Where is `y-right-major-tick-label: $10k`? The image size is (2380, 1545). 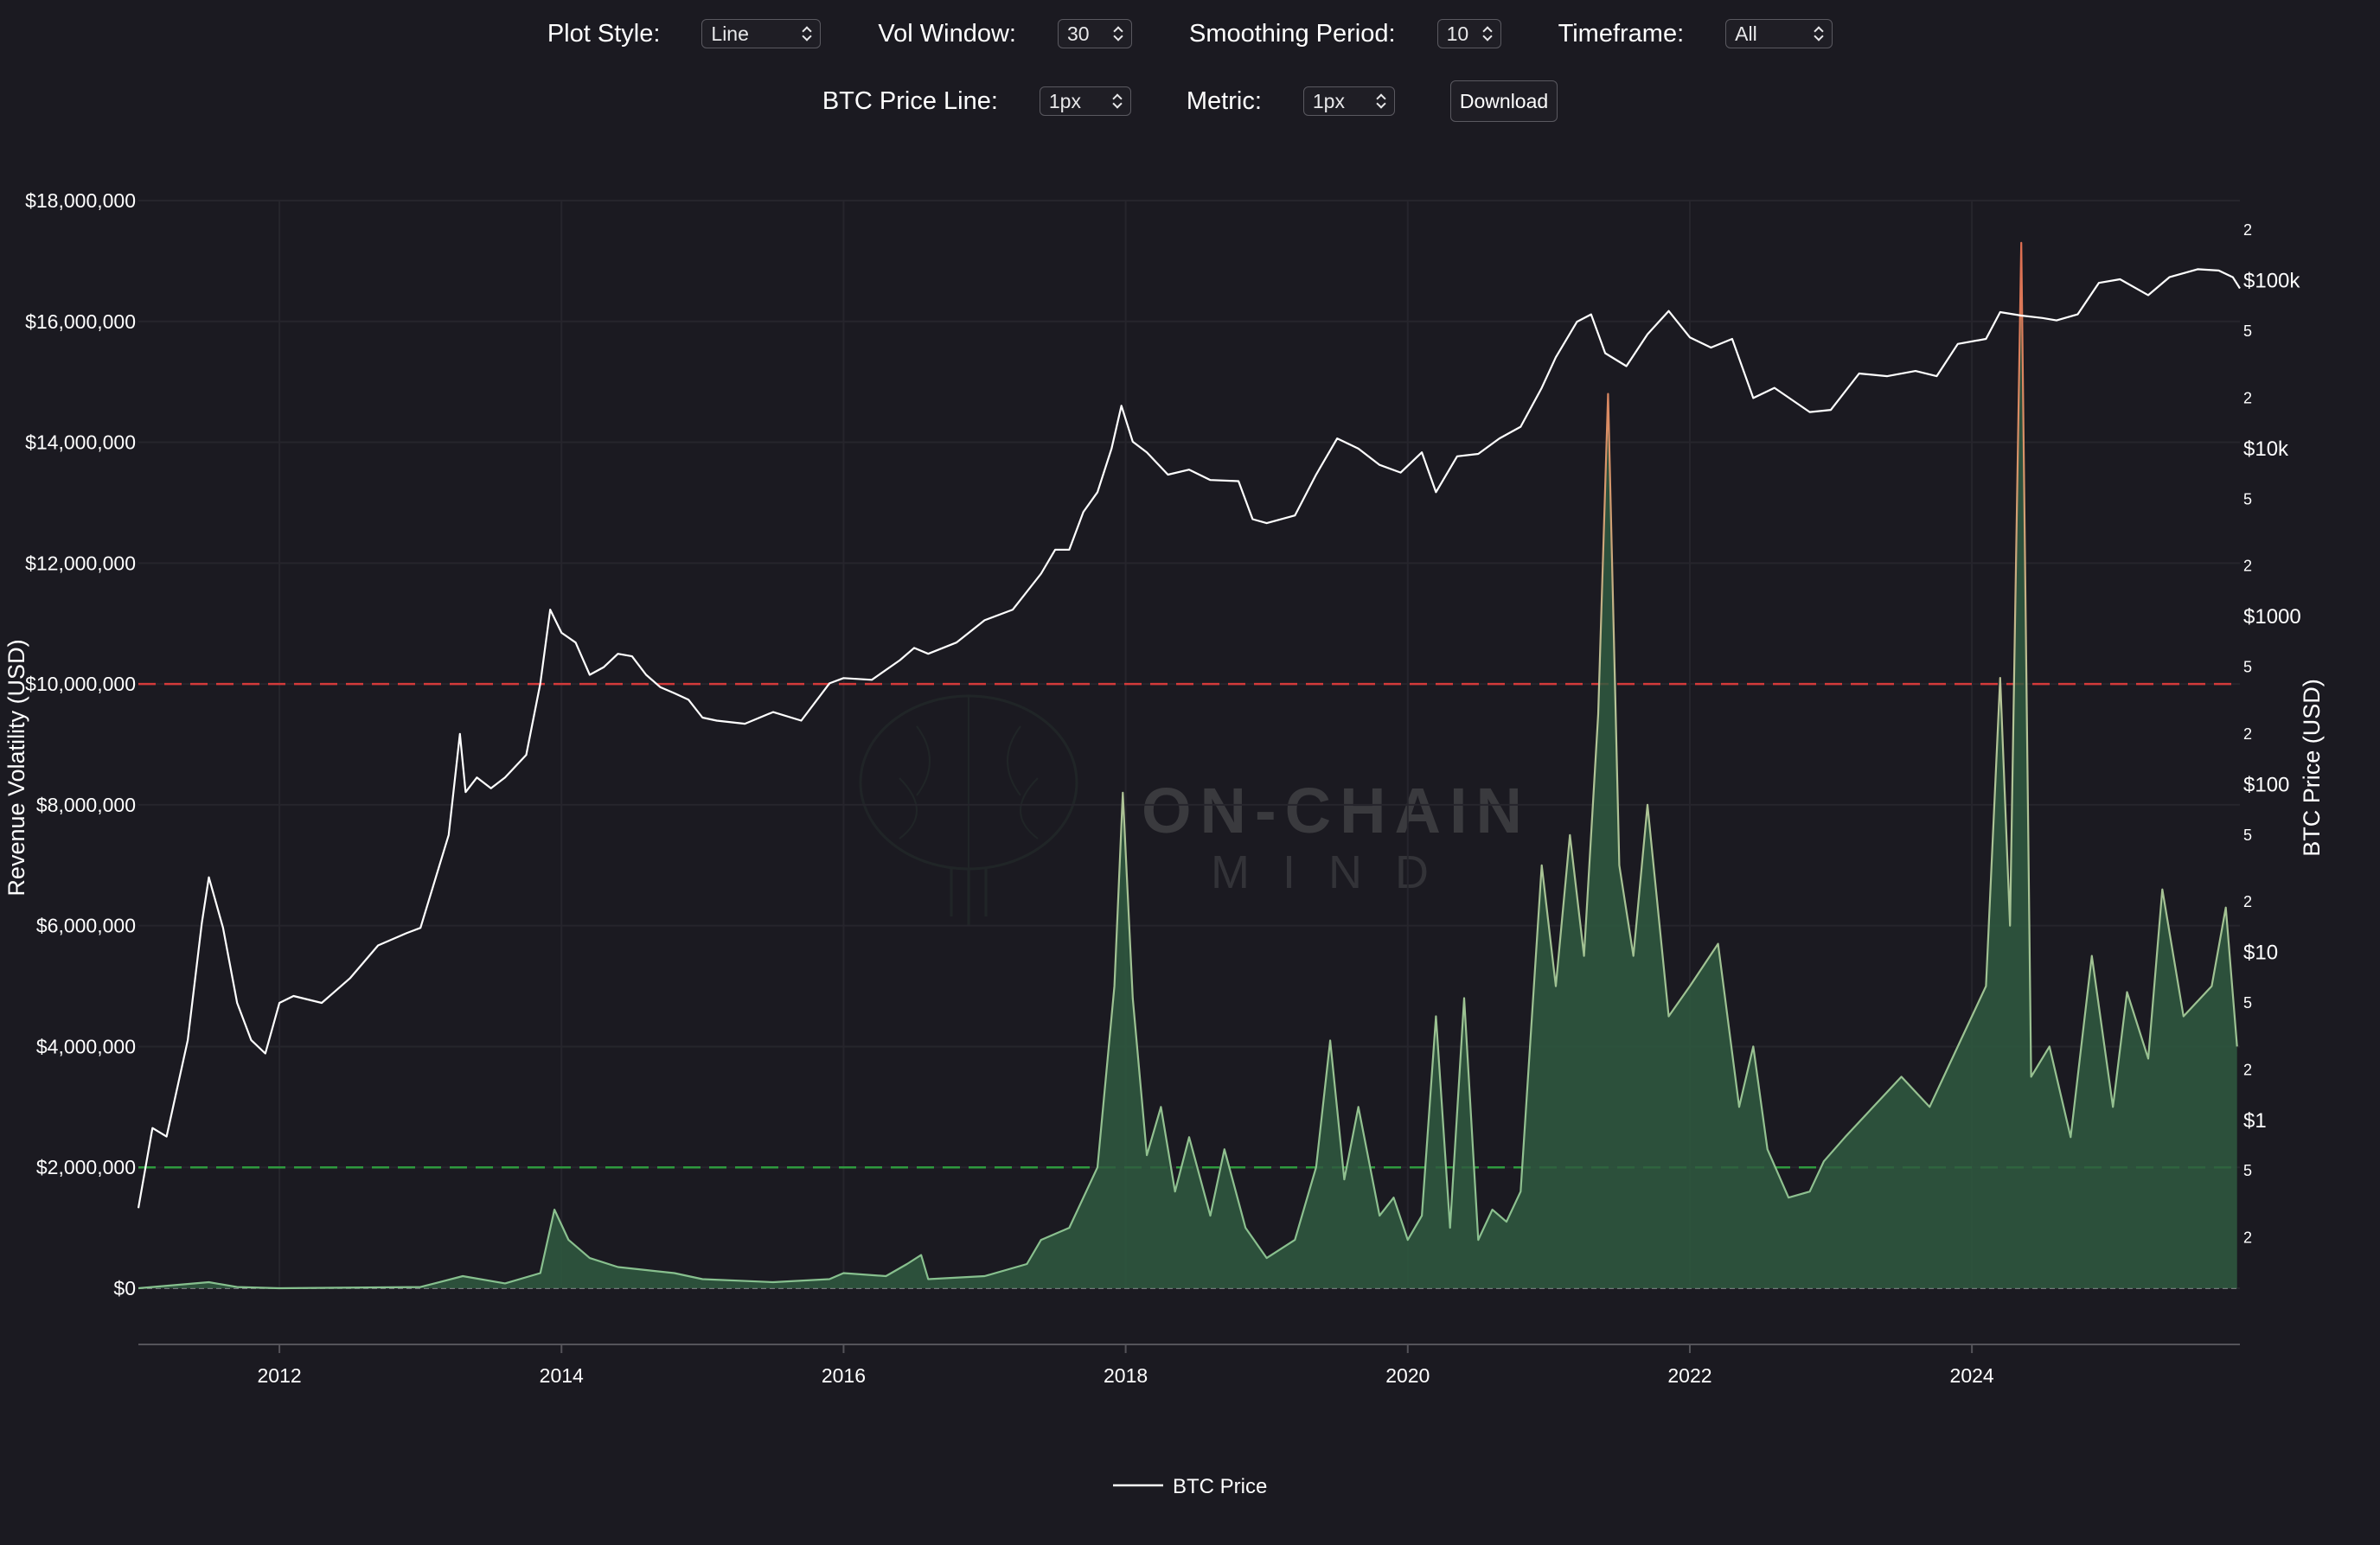 y-right-major-tick-label: $10k is located at coordinates (2266, 449).